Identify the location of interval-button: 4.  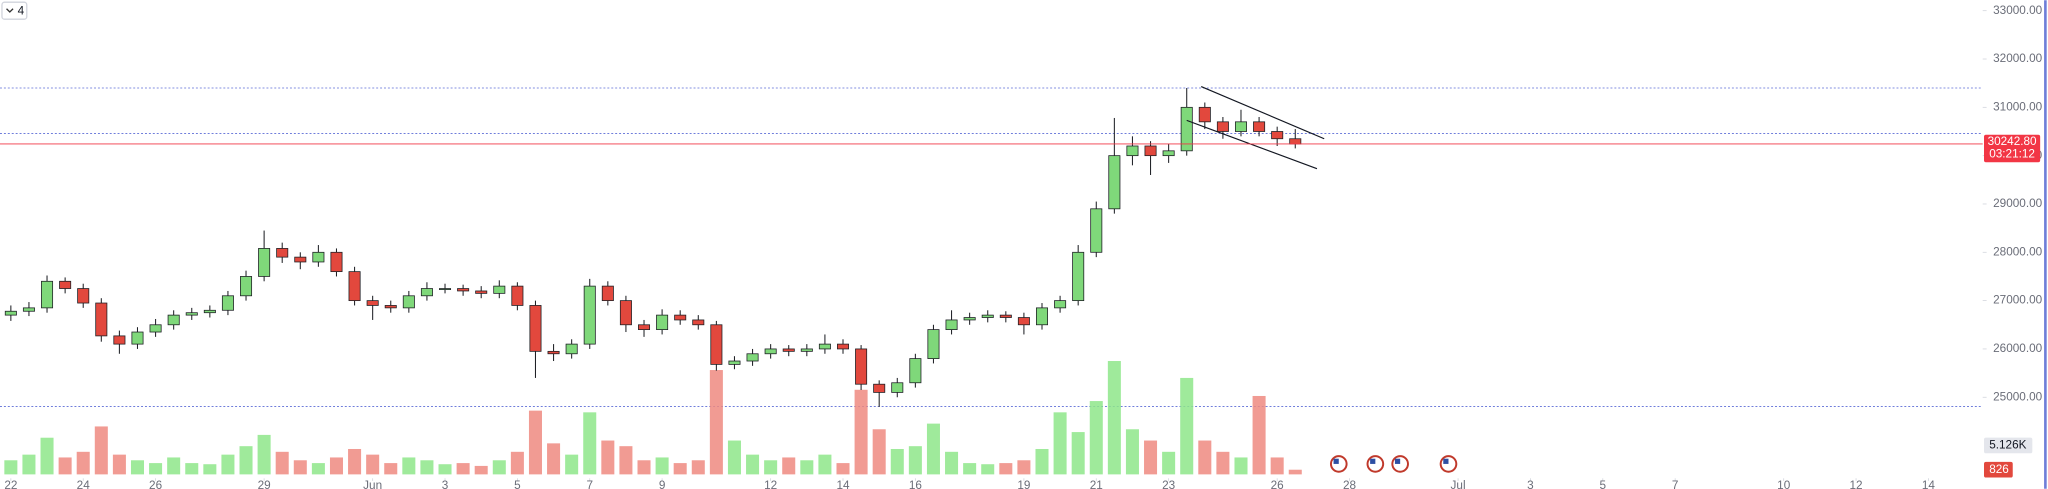
(14, 10).